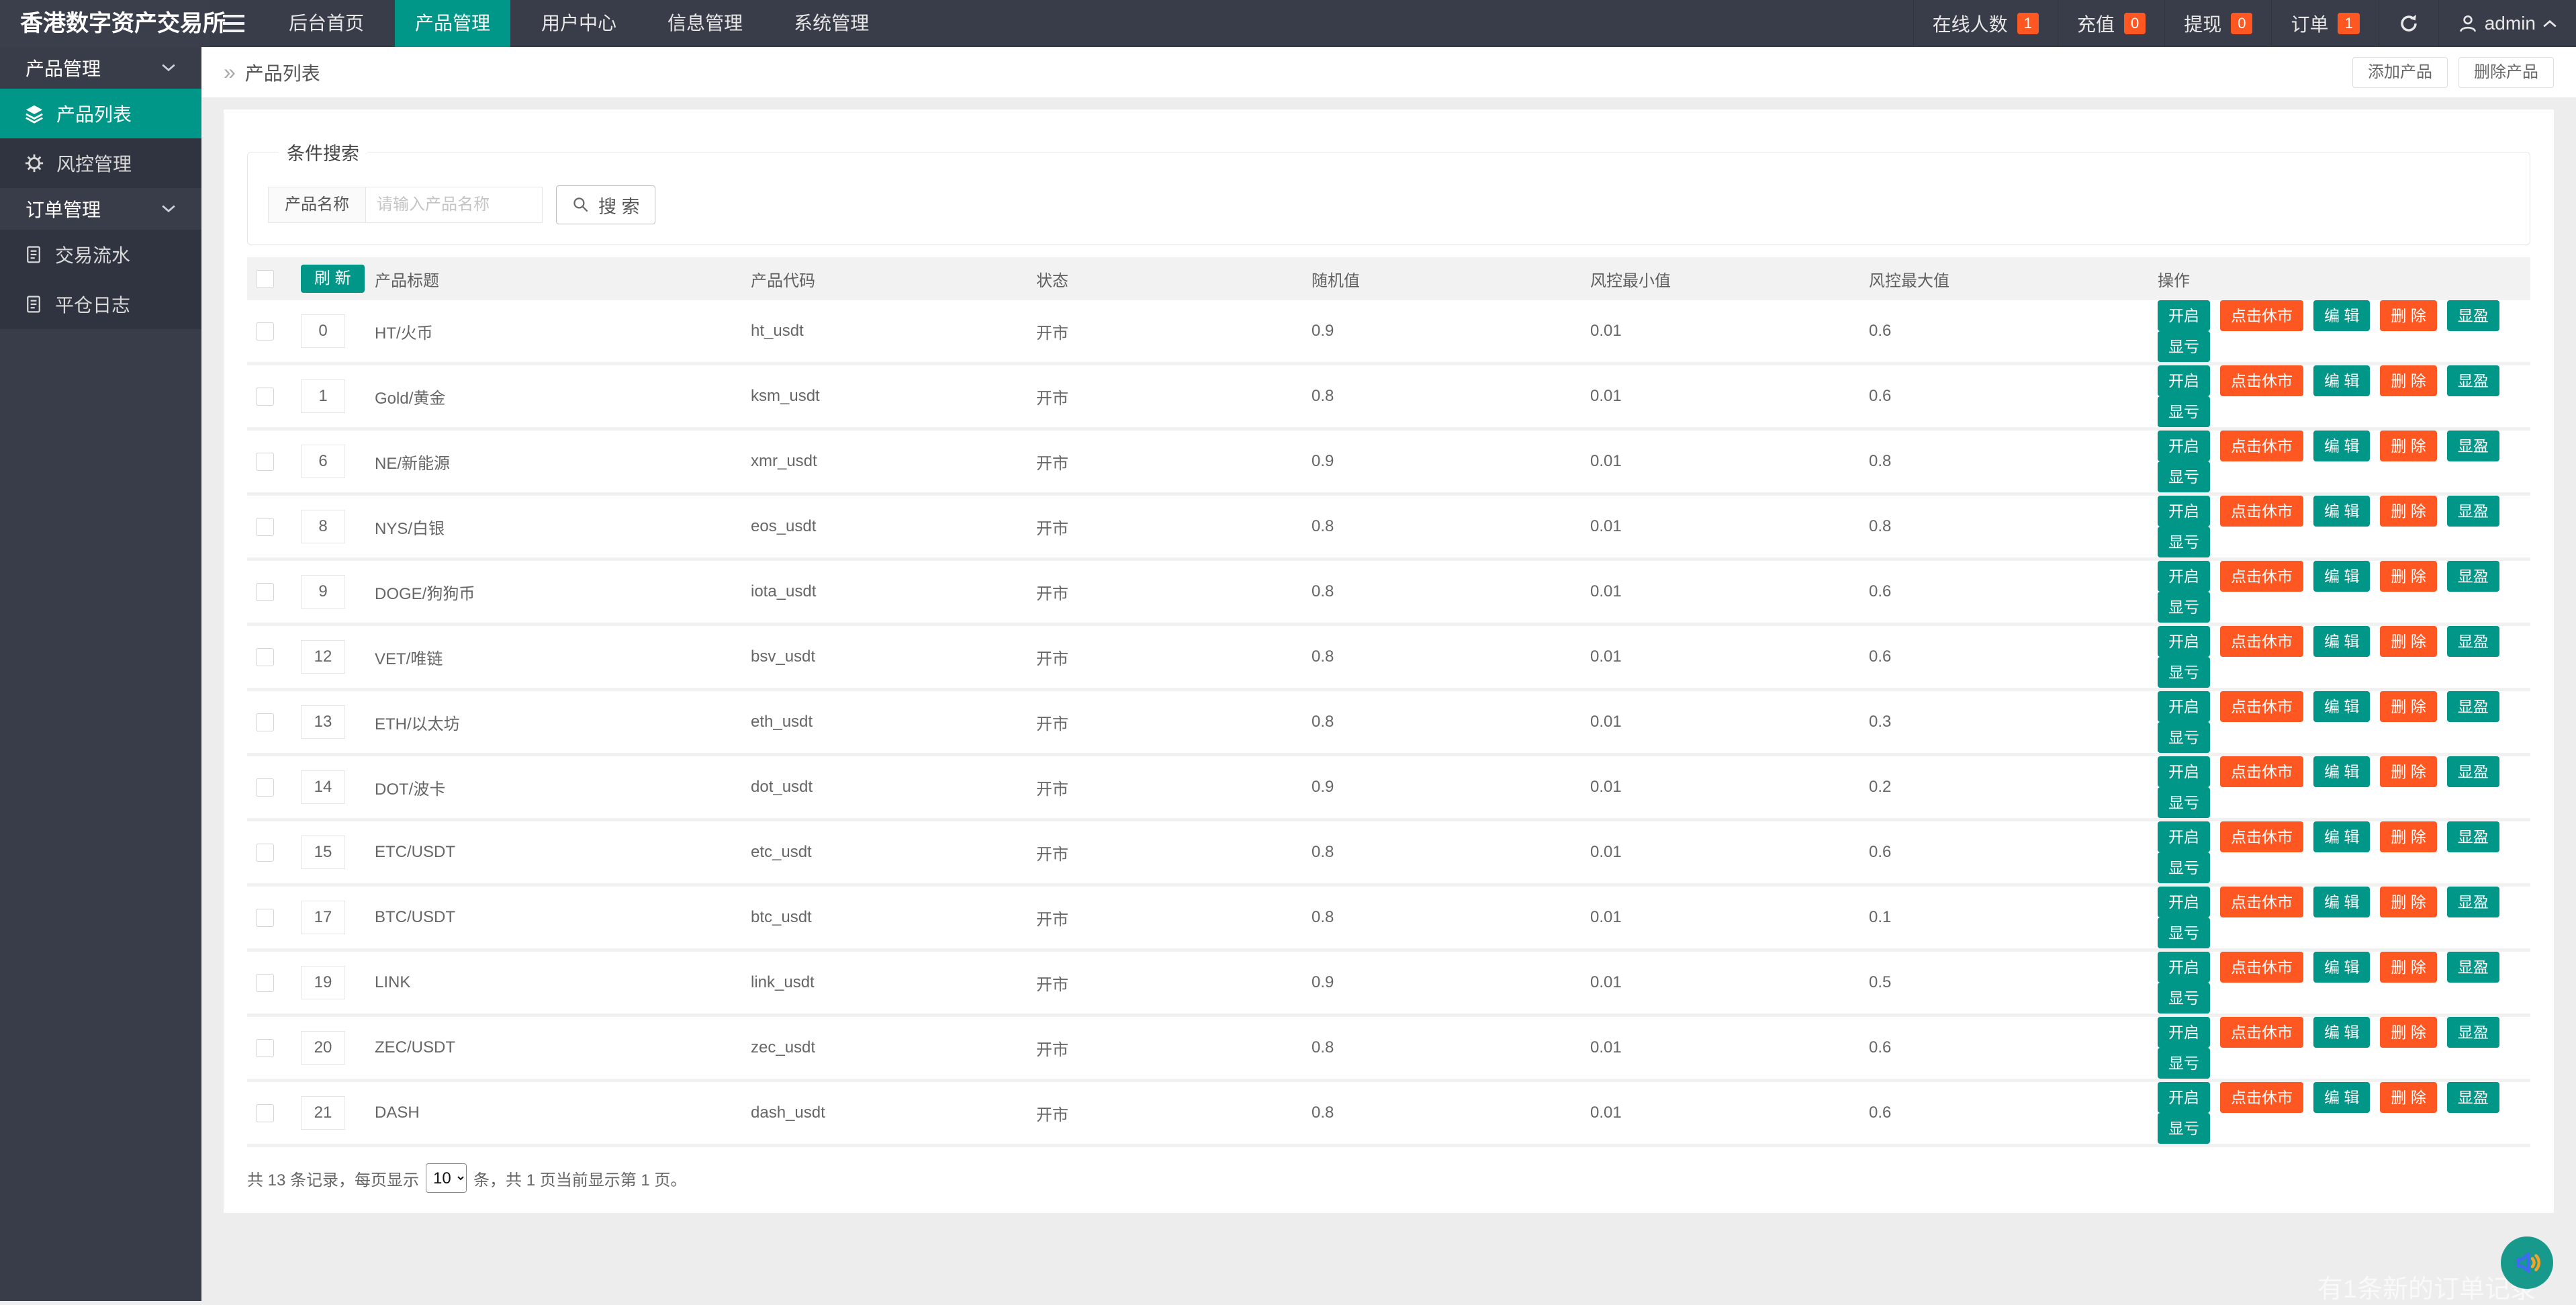 The width and height of the screenshot is (2576, 1305). Describe the element at coordinates (100, 163) in the screenshot. I see `sidebar-item-risk-control: 风控管理` at that location.